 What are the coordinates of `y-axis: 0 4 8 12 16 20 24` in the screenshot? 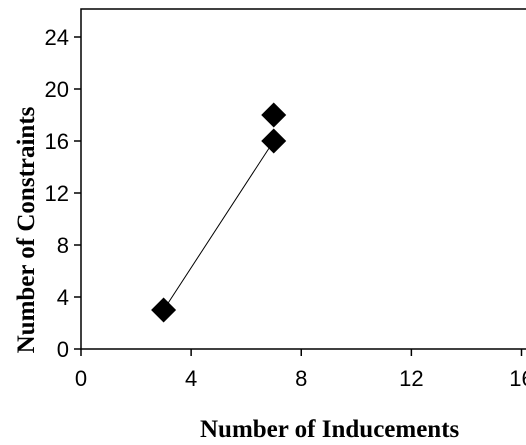 It's located at (63, 193).